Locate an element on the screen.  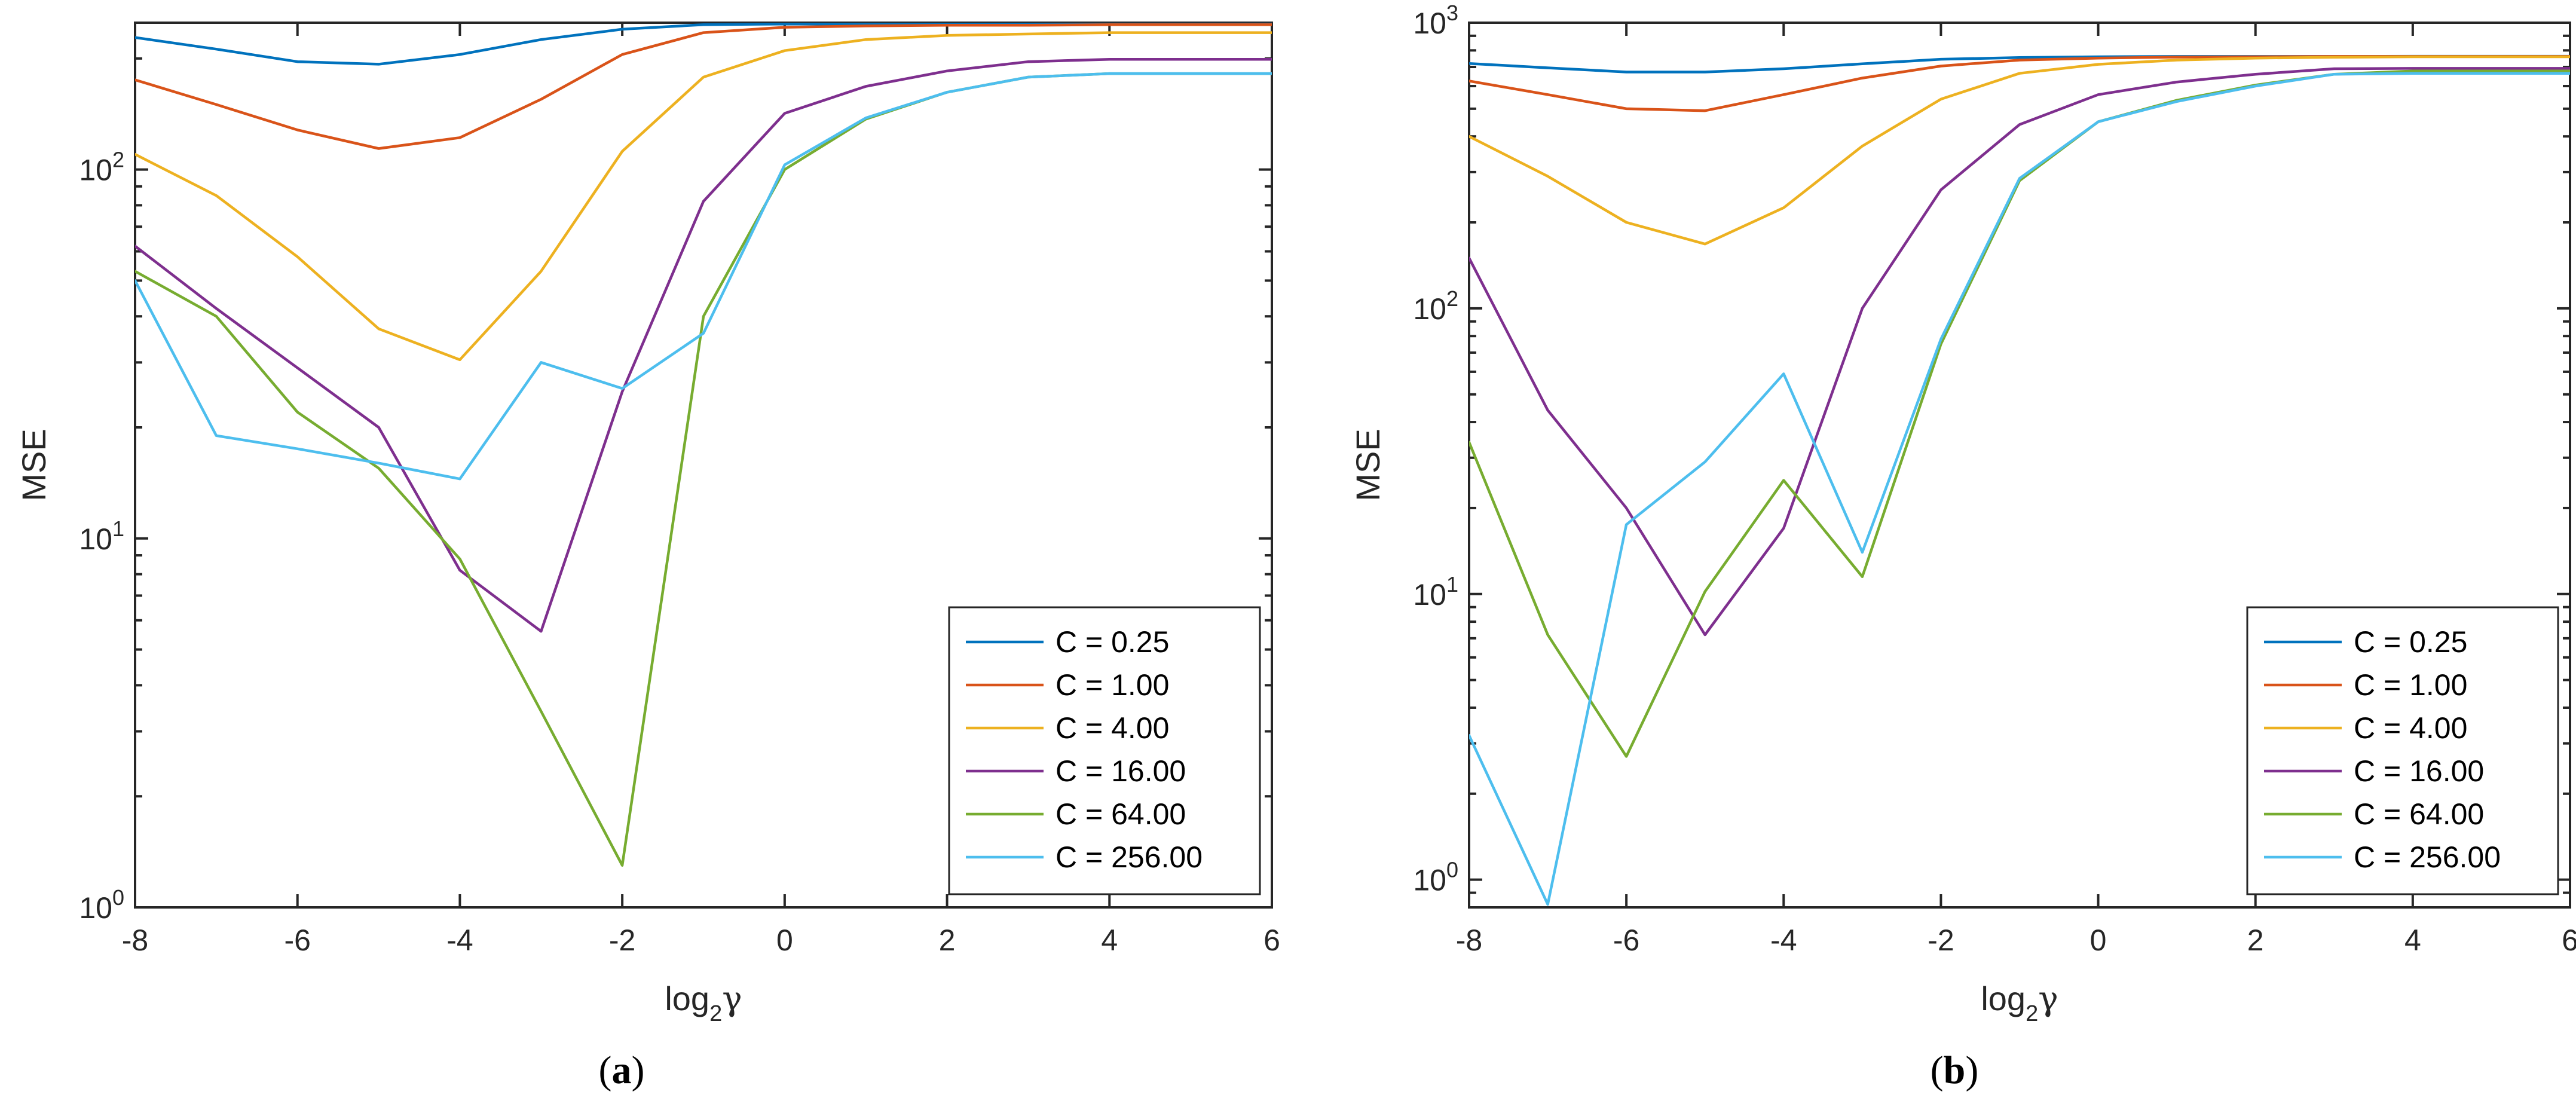
panel-label-b: (b) is located at coordinates (1955, 1070).